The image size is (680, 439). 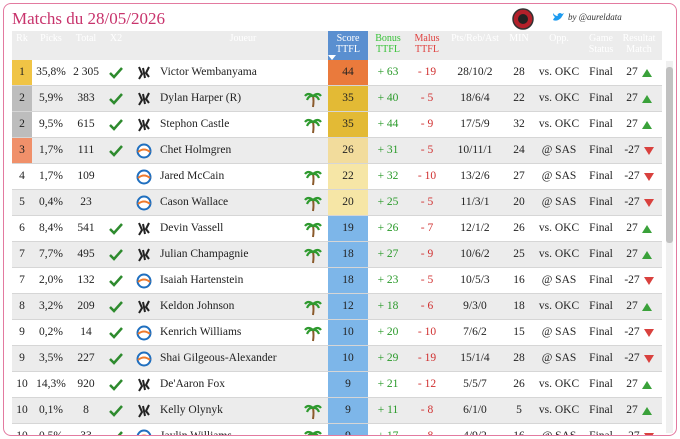 I want to click on score: 18, so click(x=348, y=254).